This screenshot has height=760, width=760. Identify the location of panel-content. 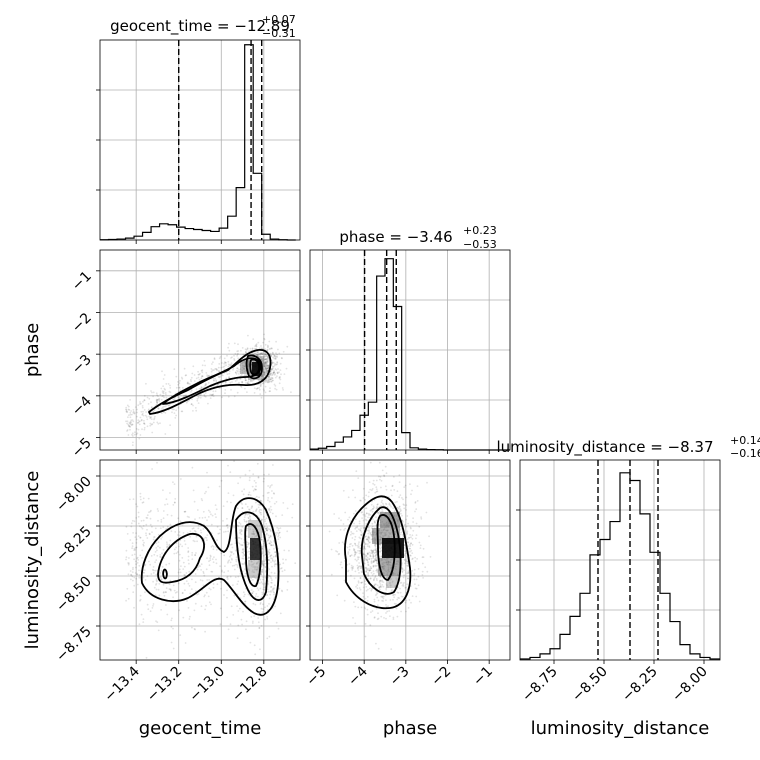
(208, 390).